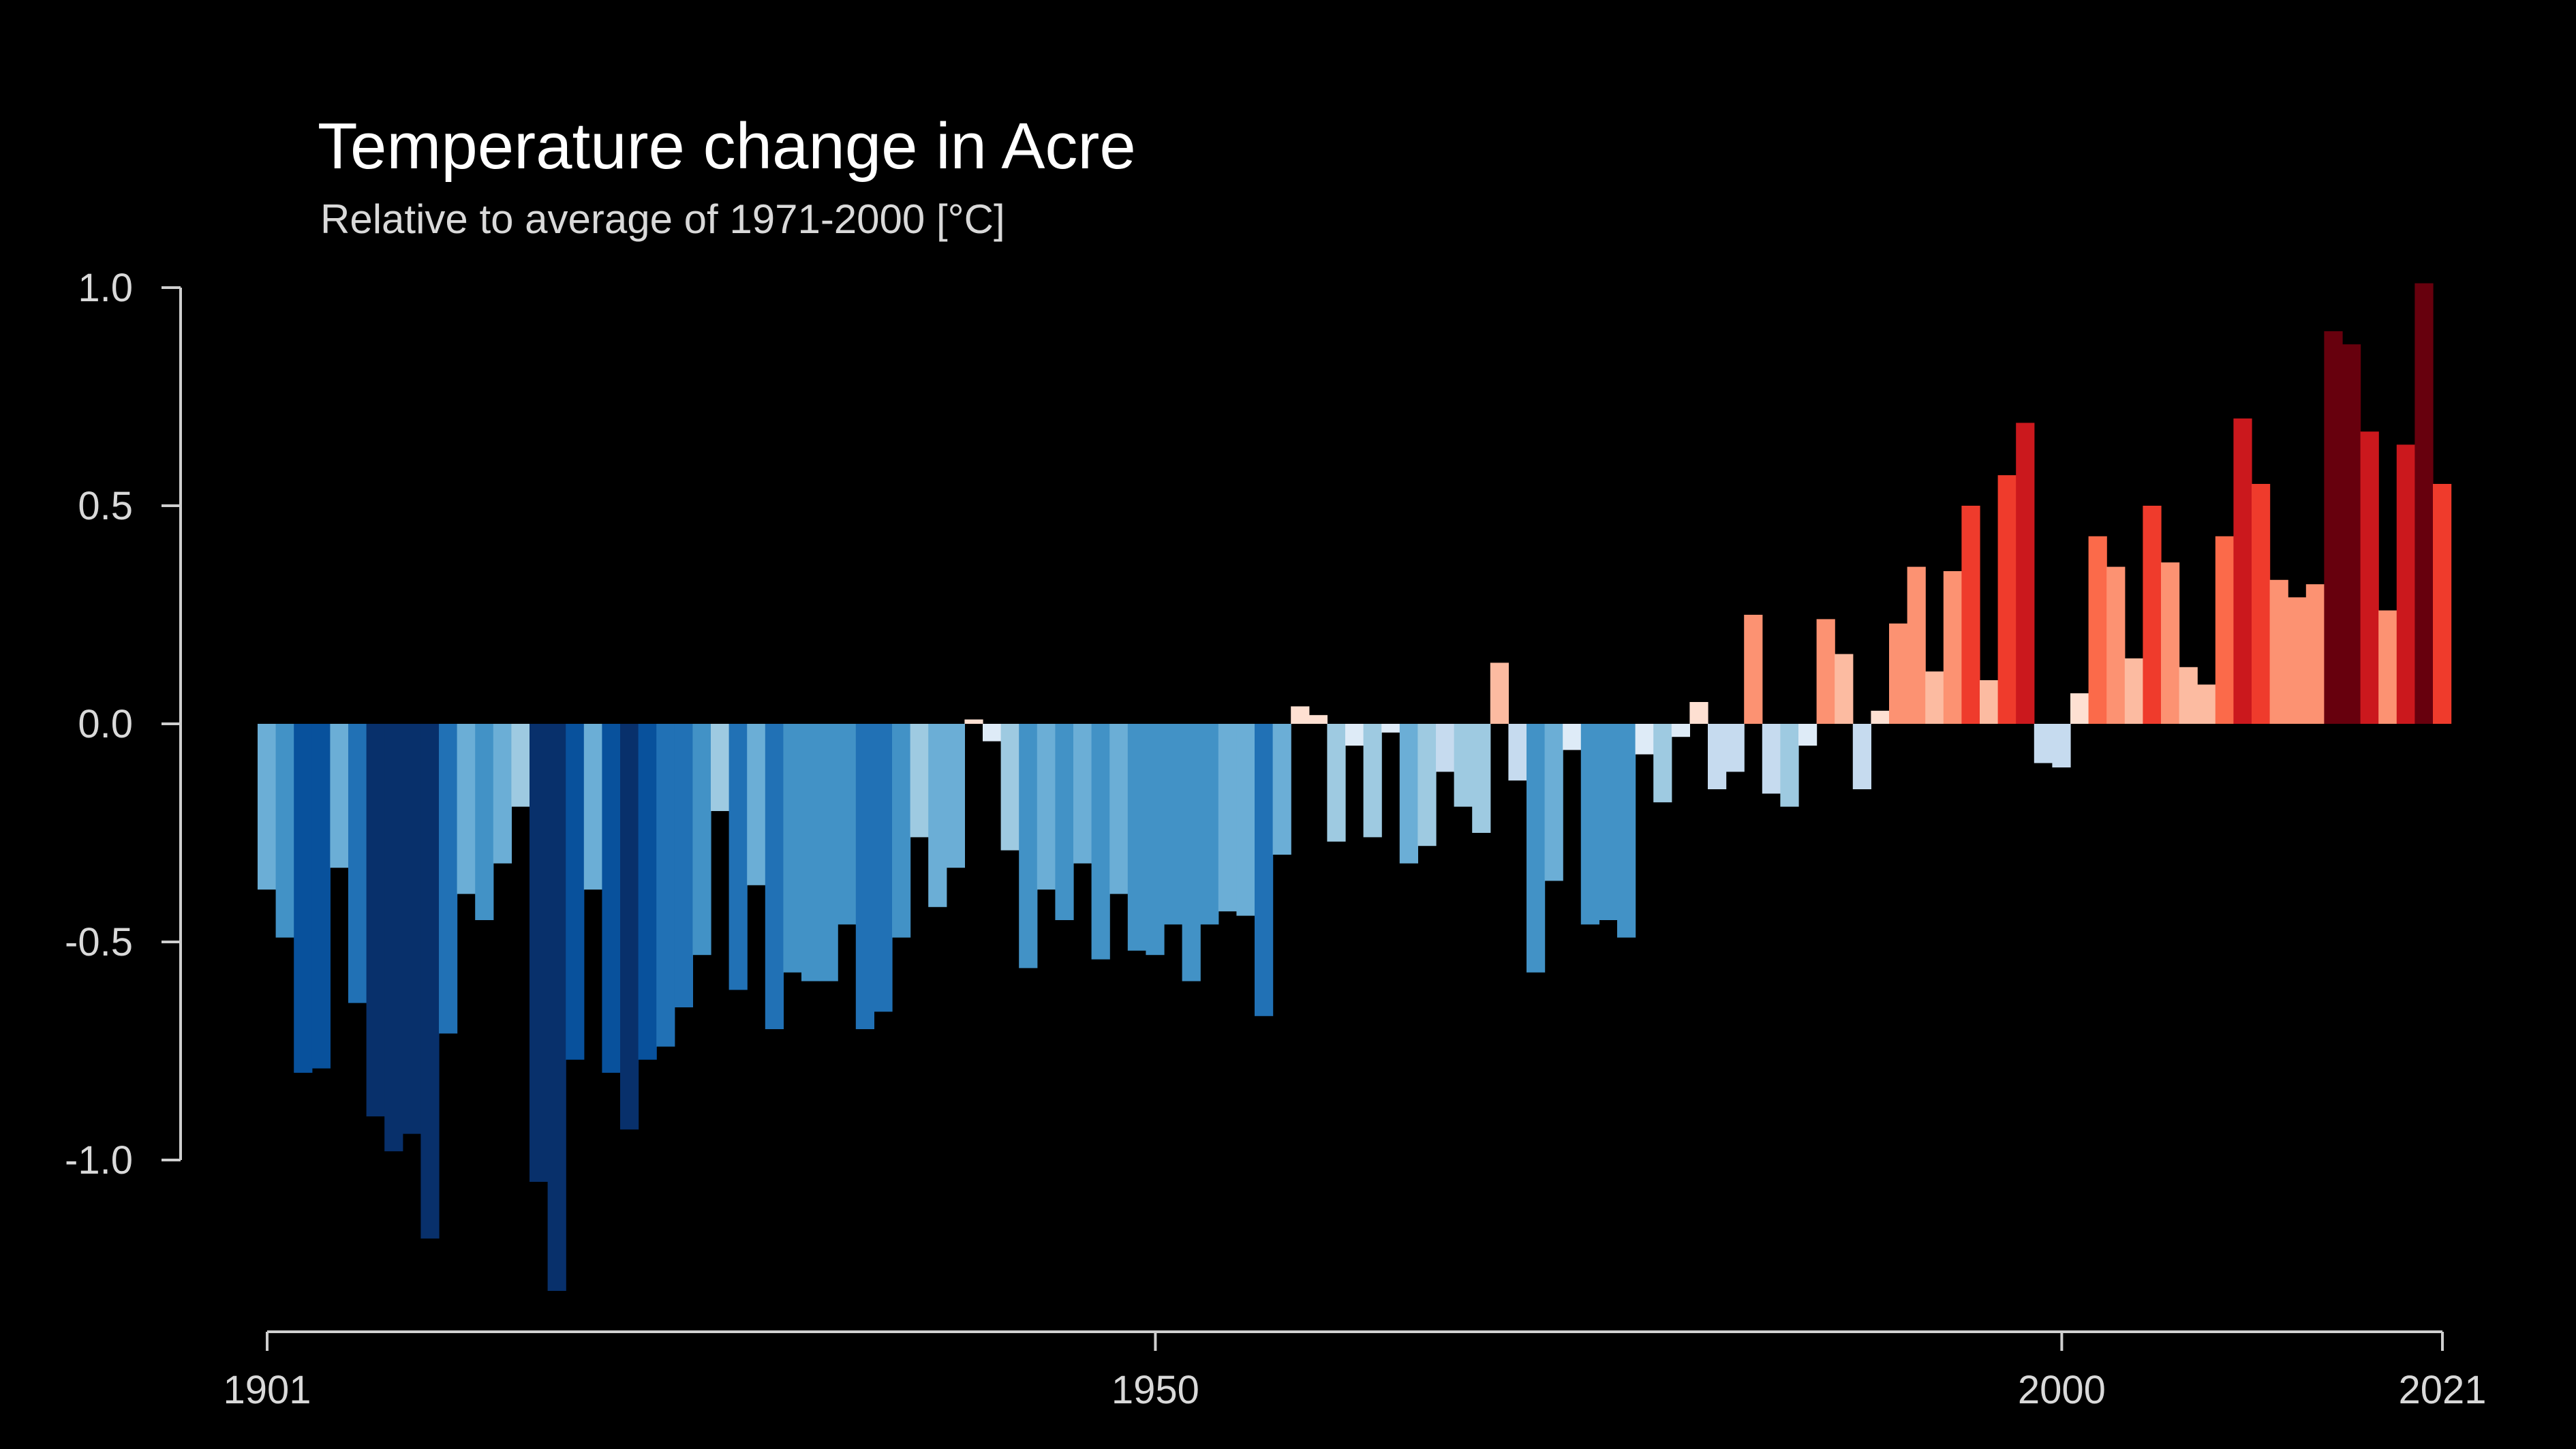  I want to click on bar-1996, so click(1989, 702).